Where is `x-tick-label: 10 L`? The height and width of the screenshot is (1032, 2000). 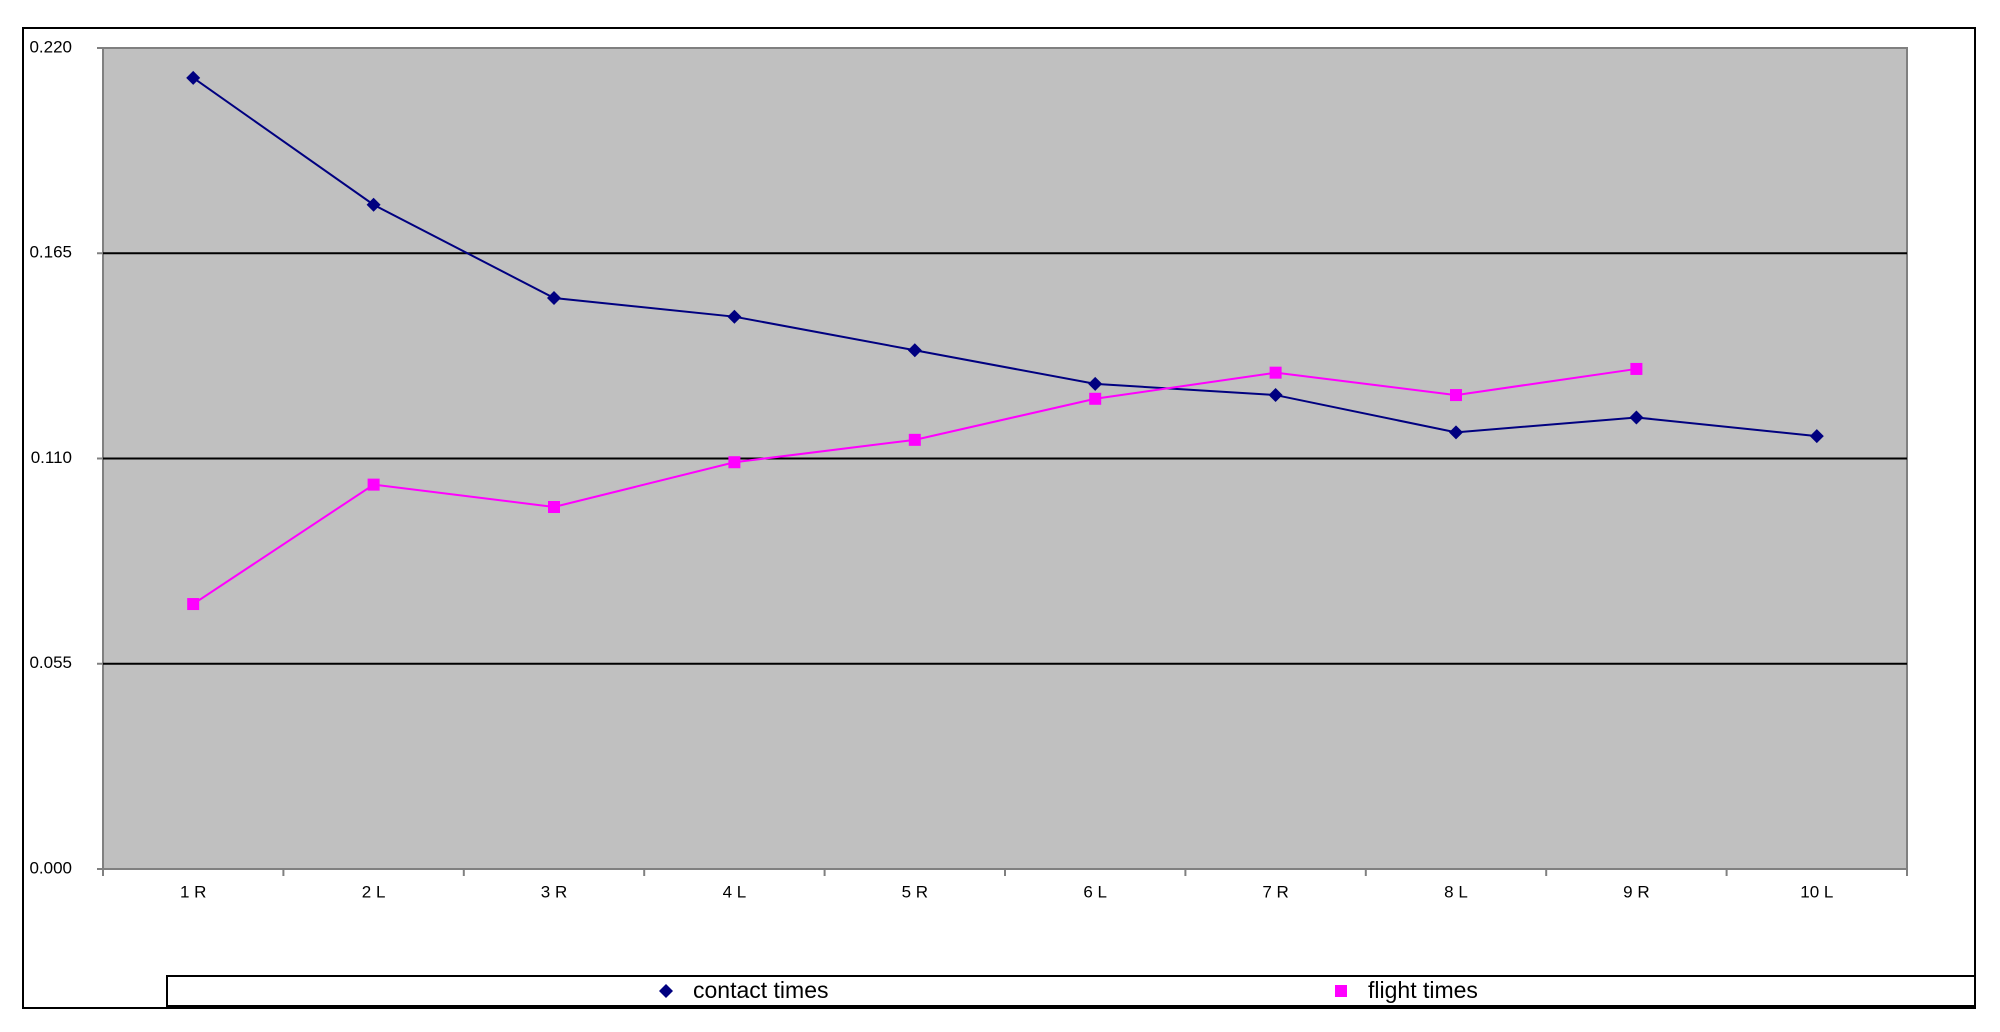 x-tick-label: 10 L is located at coordinates (1816, 891).